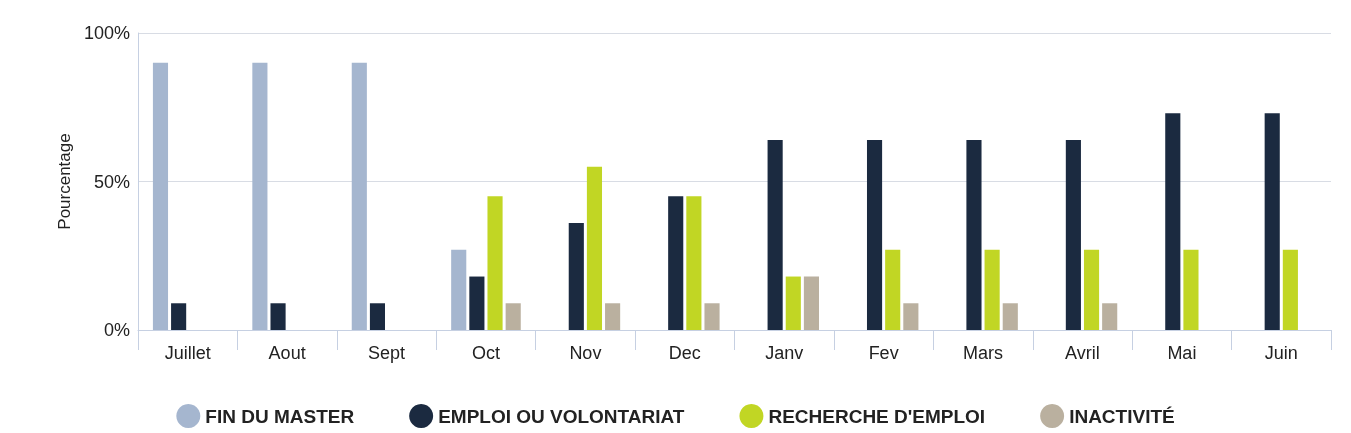  Describe the element at coordinates (287, 353) in the screenshot. I see `x-tick-label: Aout` at that location.